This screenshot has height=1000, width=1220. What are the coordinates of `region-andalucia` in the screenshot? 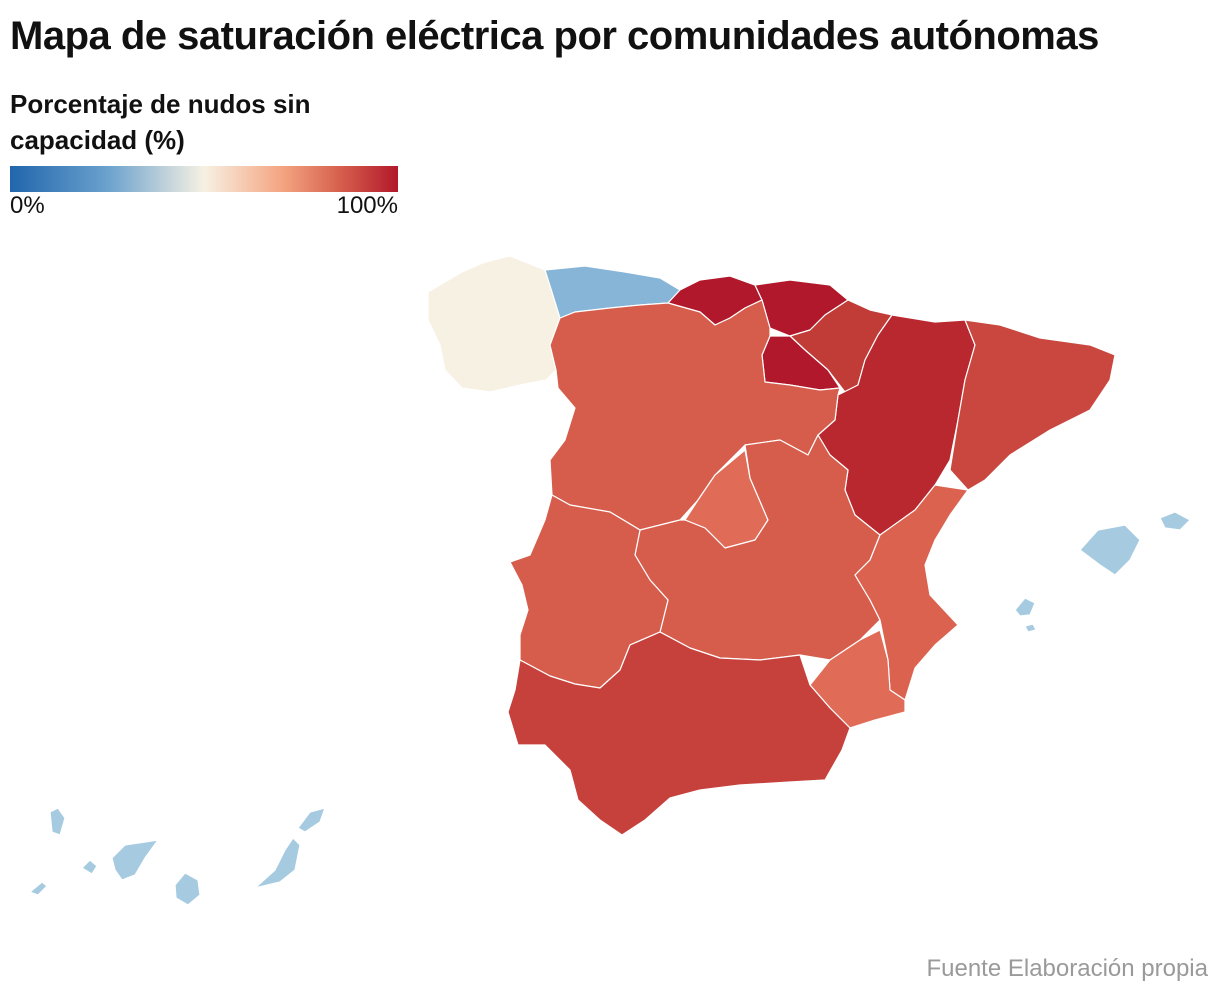 It's located at (679, 733).